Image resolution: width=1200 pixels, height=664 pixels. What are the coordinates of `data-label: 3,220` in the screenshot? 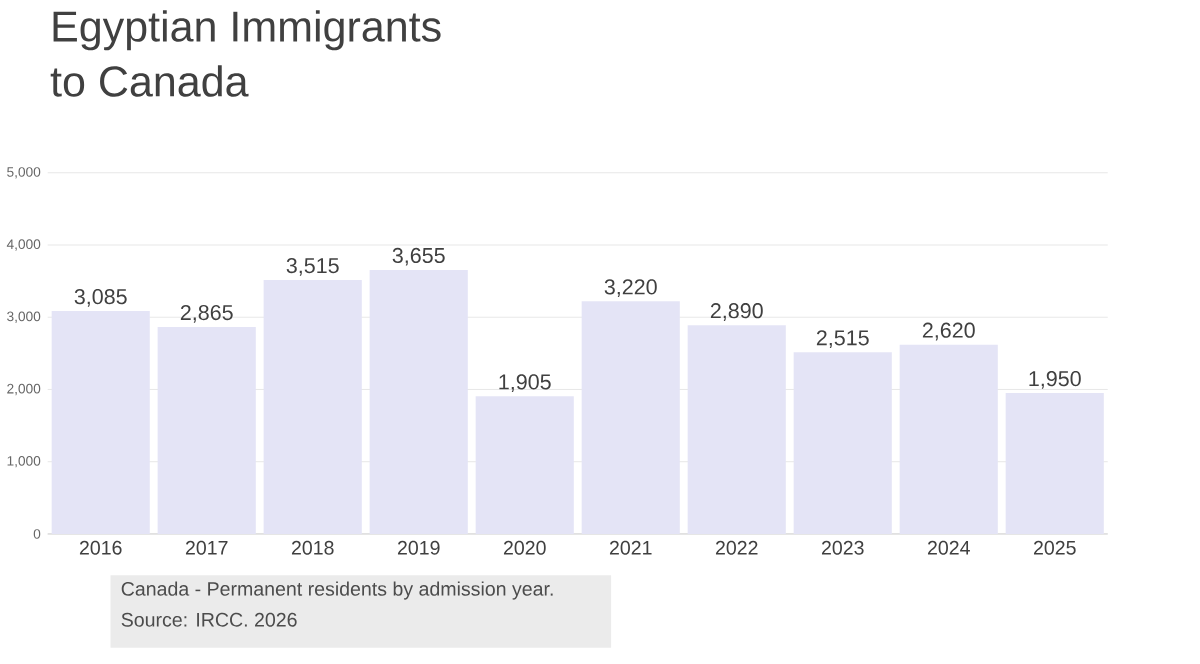 It's located at (630, 288).